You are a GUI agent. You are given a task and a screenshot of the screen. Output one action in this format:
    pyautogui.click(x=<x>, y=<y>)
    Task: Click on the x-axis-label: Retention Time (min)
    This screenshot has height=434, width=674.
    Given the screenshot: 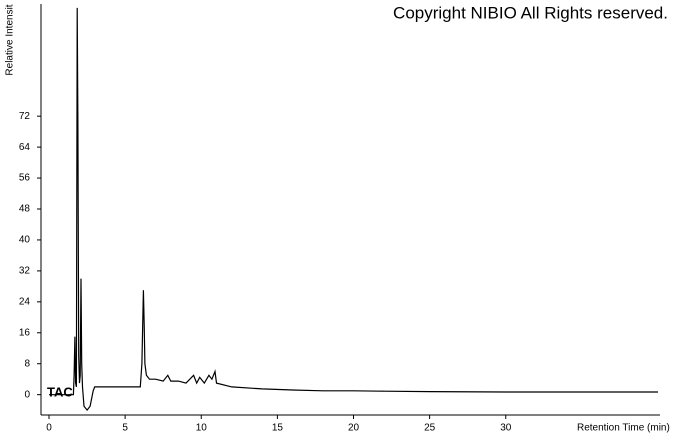 What is the action you would take?
    pyautogui.click(x=623, y=428)
    